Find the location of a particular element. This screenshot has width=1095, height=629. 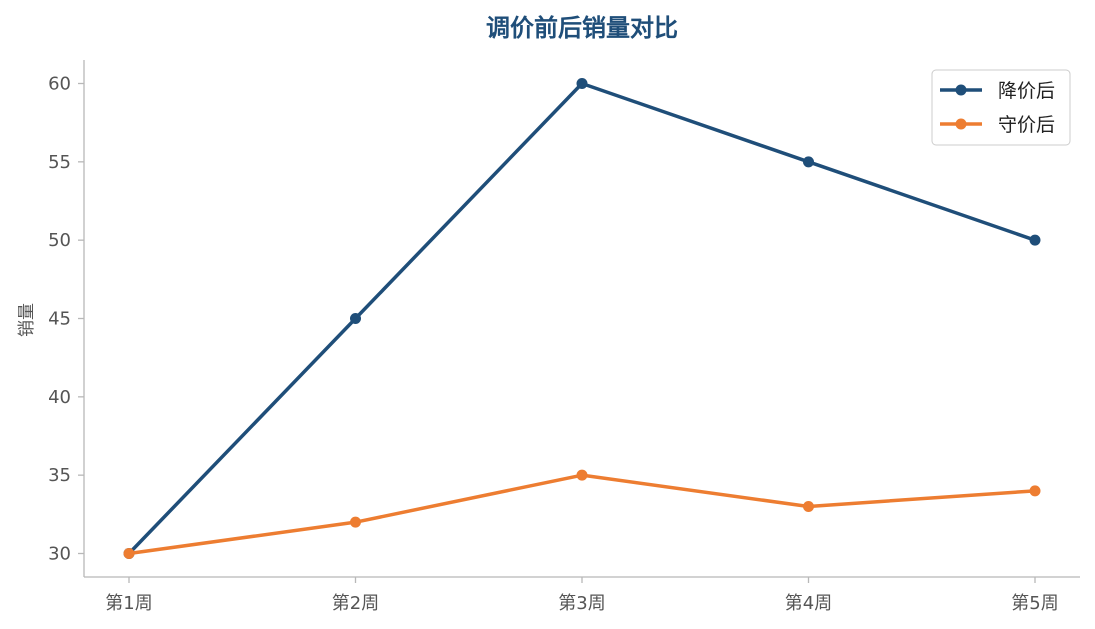

series-line is located at coordinates (582, 514).